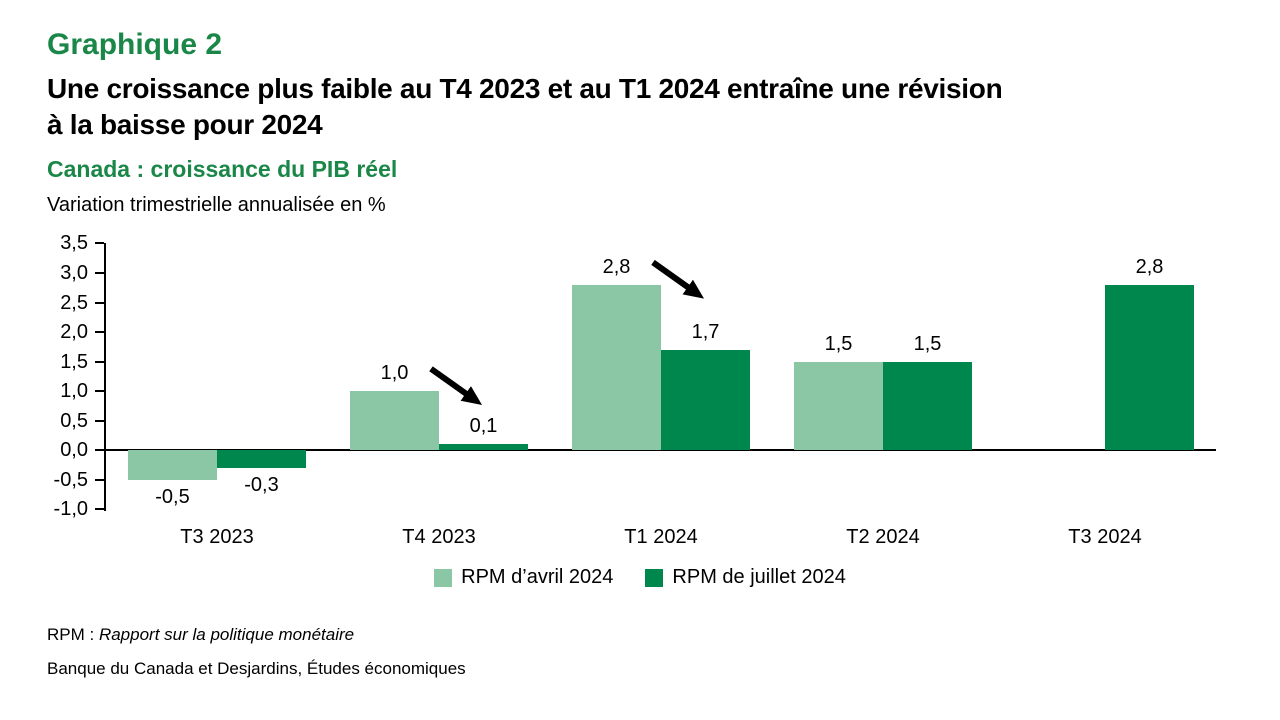 The height and width of the screenshot is (720, 1280). I want to click on bar-t3-2024-s1, so click(1149, 367).